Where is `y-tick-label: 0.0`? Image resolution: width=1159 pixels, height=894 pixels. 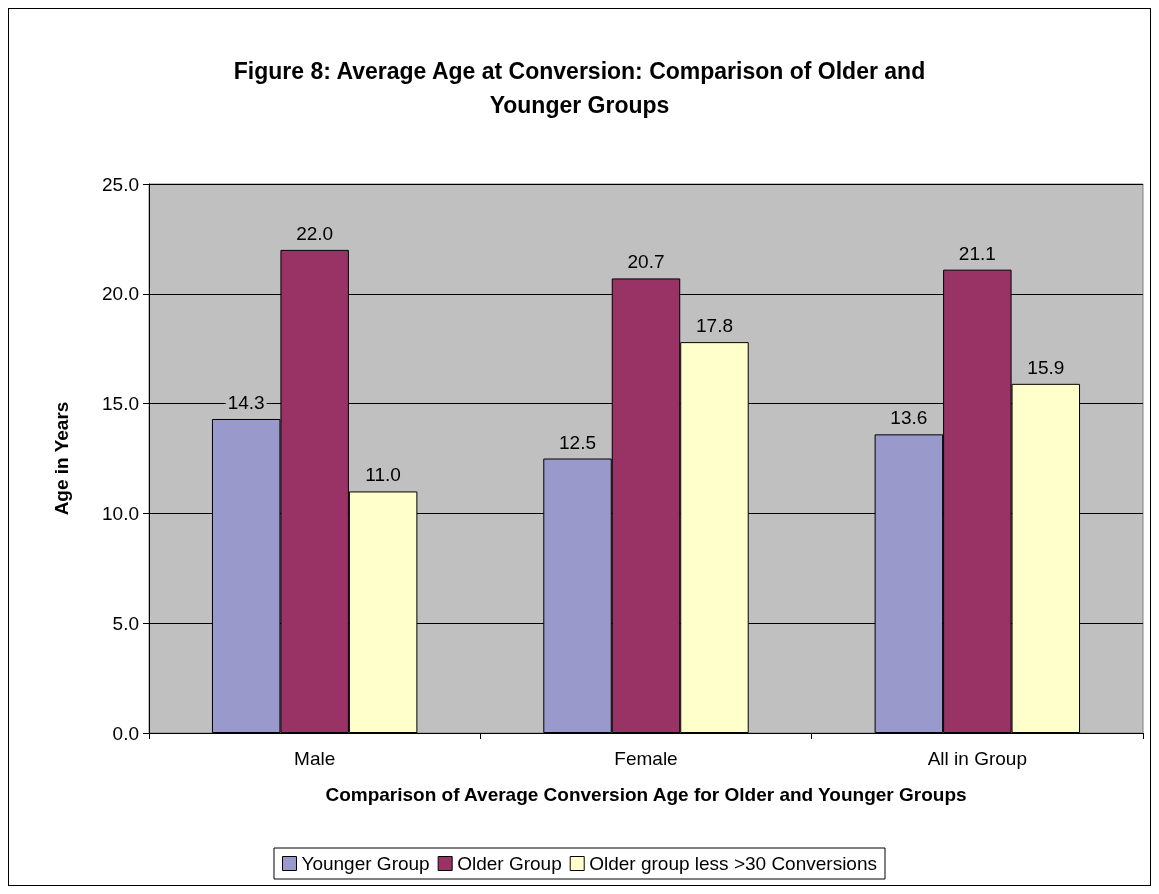 y-tick-label: 0.0 is located at coordinates (125, 733).